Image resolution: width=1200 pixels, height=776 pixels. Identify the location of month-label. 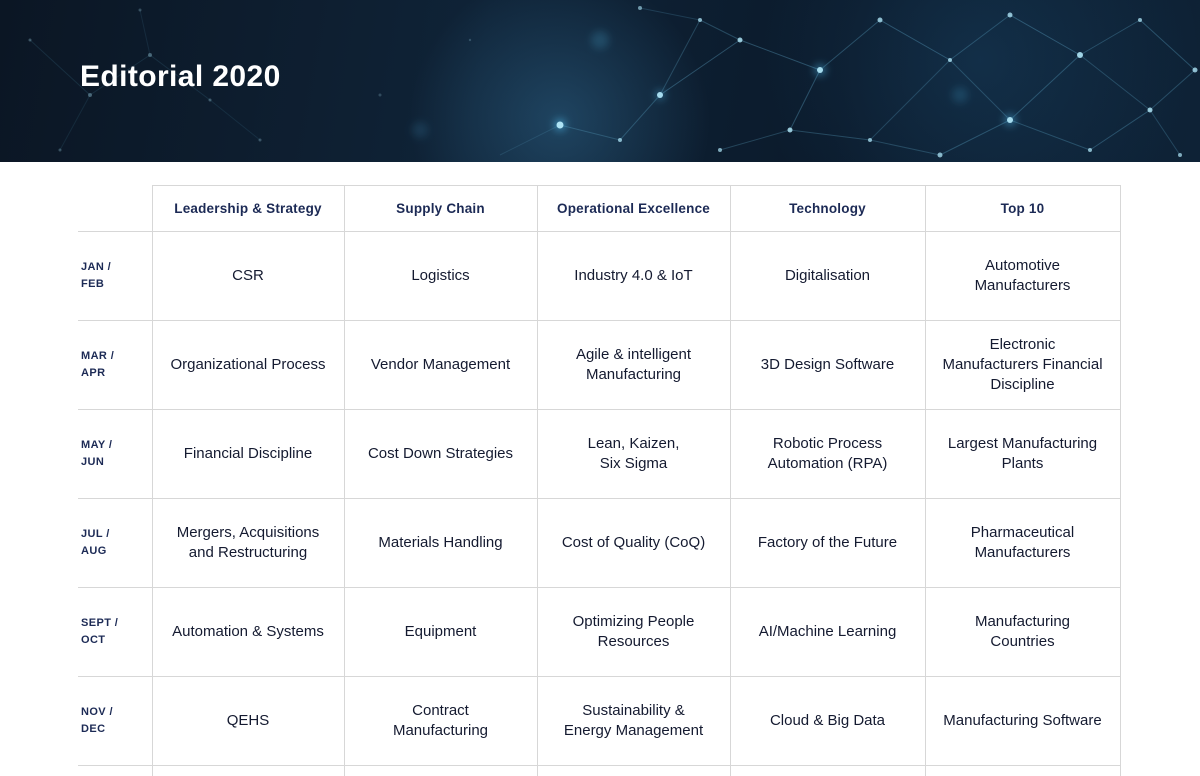
(115, 770).